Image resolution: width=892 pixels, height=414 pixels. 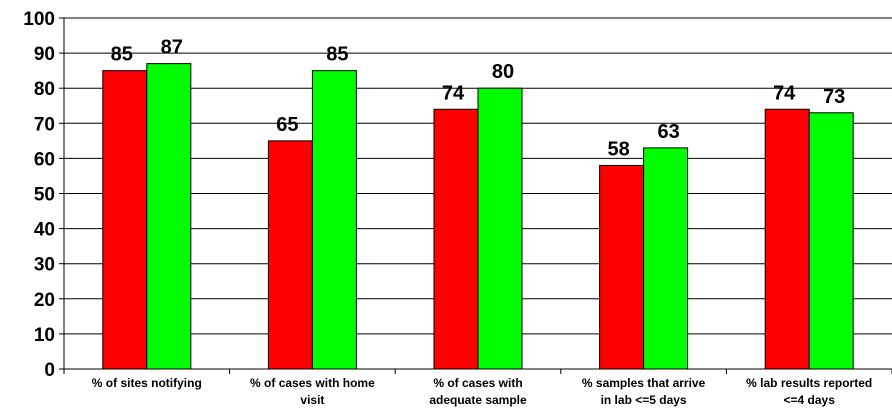 What do you see at coordinates (809, 383) in the screenshot?
I see `x-category-label: % lab results reported` at bounding box center [809, 383].